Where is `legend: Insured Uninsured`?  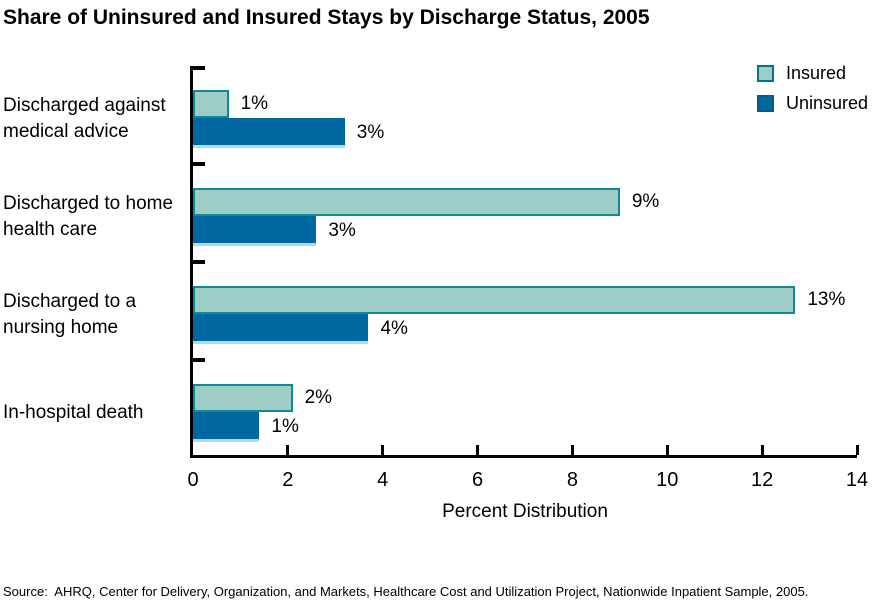
legend: Insured Uninsured is located at coordinates (813, 94).